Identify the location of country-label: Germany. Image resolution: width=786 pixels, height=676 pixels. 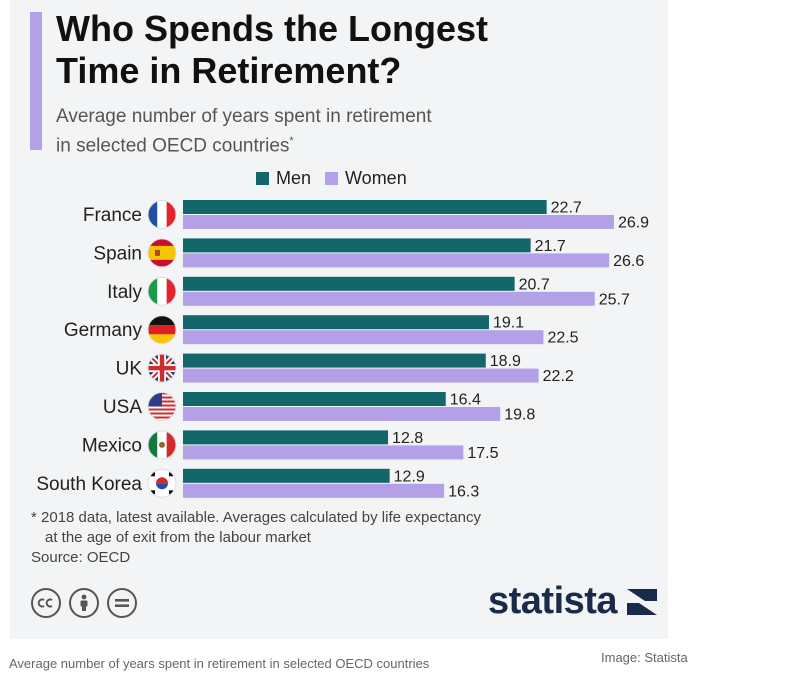
(103, 330).